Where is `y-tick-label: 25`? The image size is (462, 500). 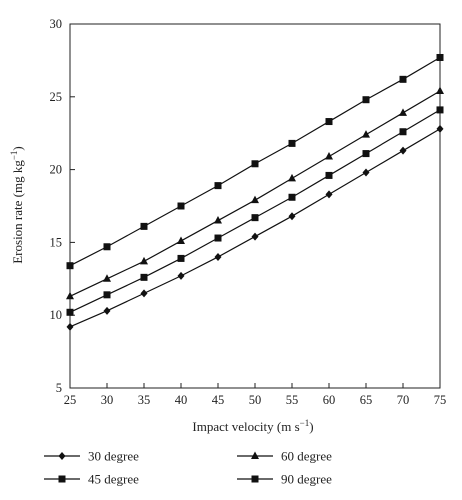
y-tick-label: 25 is located at coordinates (56, 97).